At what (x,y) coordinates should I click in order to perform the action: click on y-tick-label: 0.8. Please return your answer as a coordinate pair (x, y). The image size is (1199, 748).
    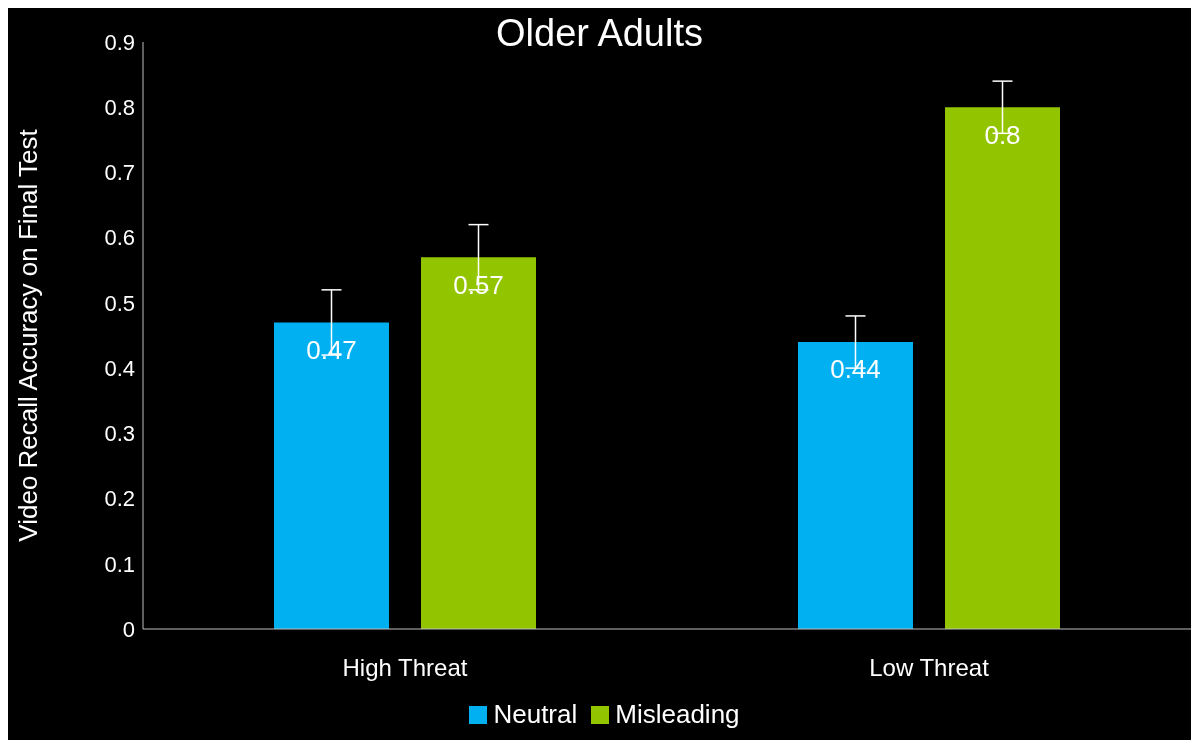
    Looking at the image, I should click on (119, 108).